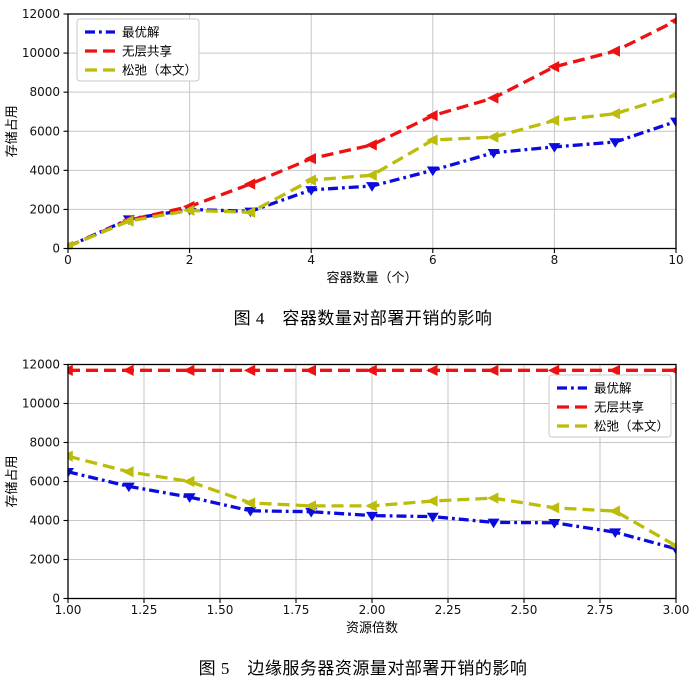 This screenshot has height=688, width=690. Describe the element at coordinates (363, 318) in the screenshot. I see `figure4-caption: 图 4 容器数量对部署开销的影响` at that location.